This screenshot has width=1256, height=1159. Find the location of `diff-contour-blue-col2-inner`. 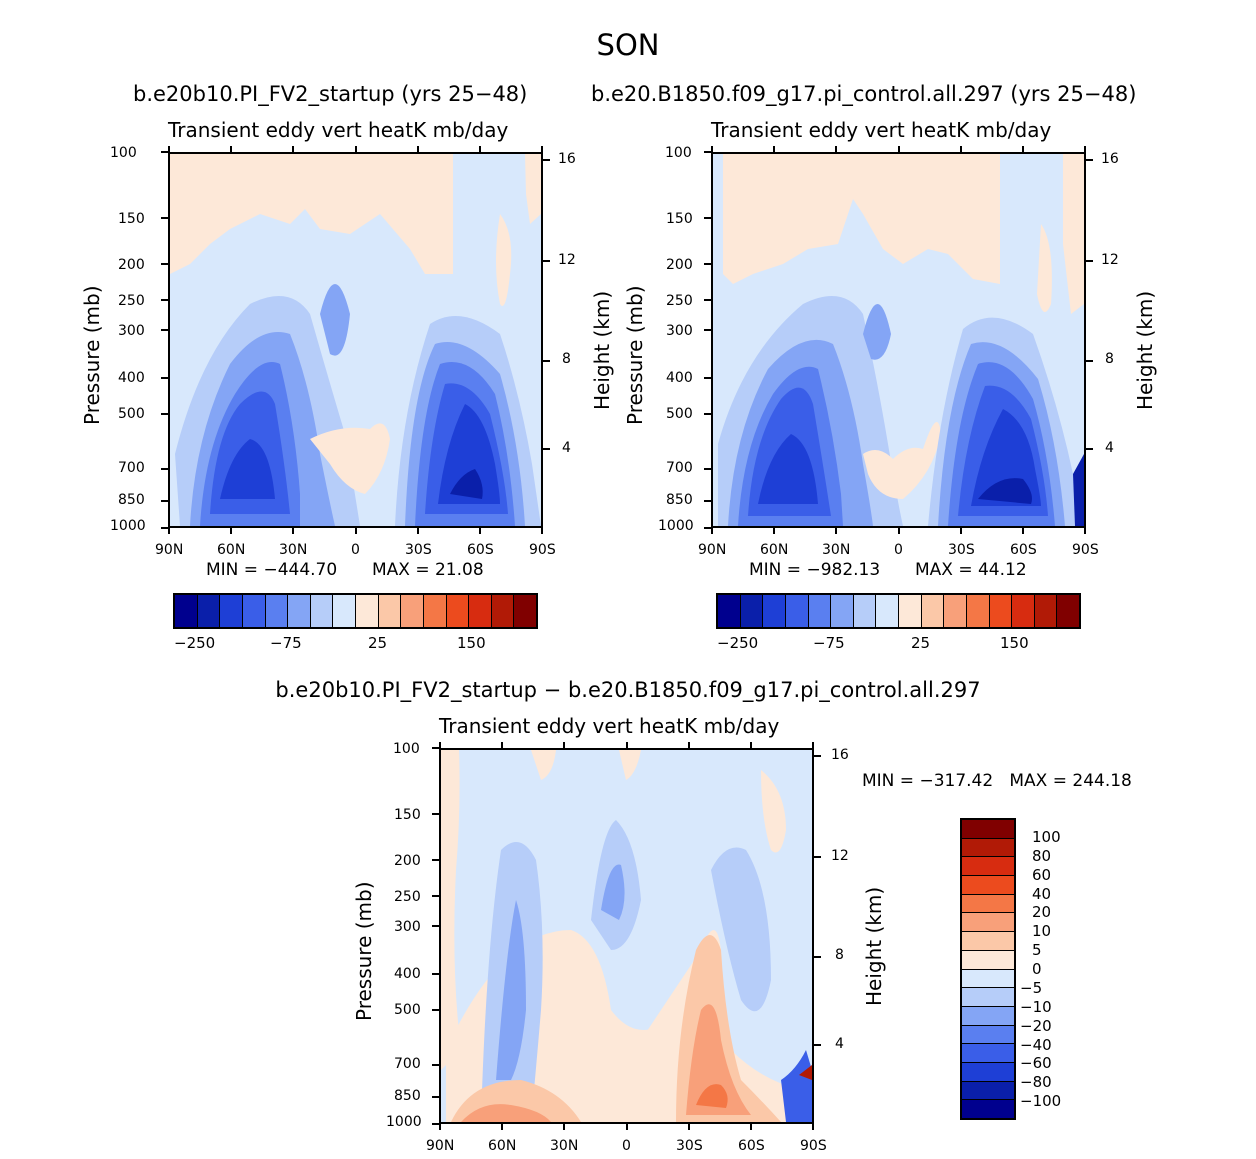

diff-contour-blue-col2-inner is located at coordinates (613, 892).